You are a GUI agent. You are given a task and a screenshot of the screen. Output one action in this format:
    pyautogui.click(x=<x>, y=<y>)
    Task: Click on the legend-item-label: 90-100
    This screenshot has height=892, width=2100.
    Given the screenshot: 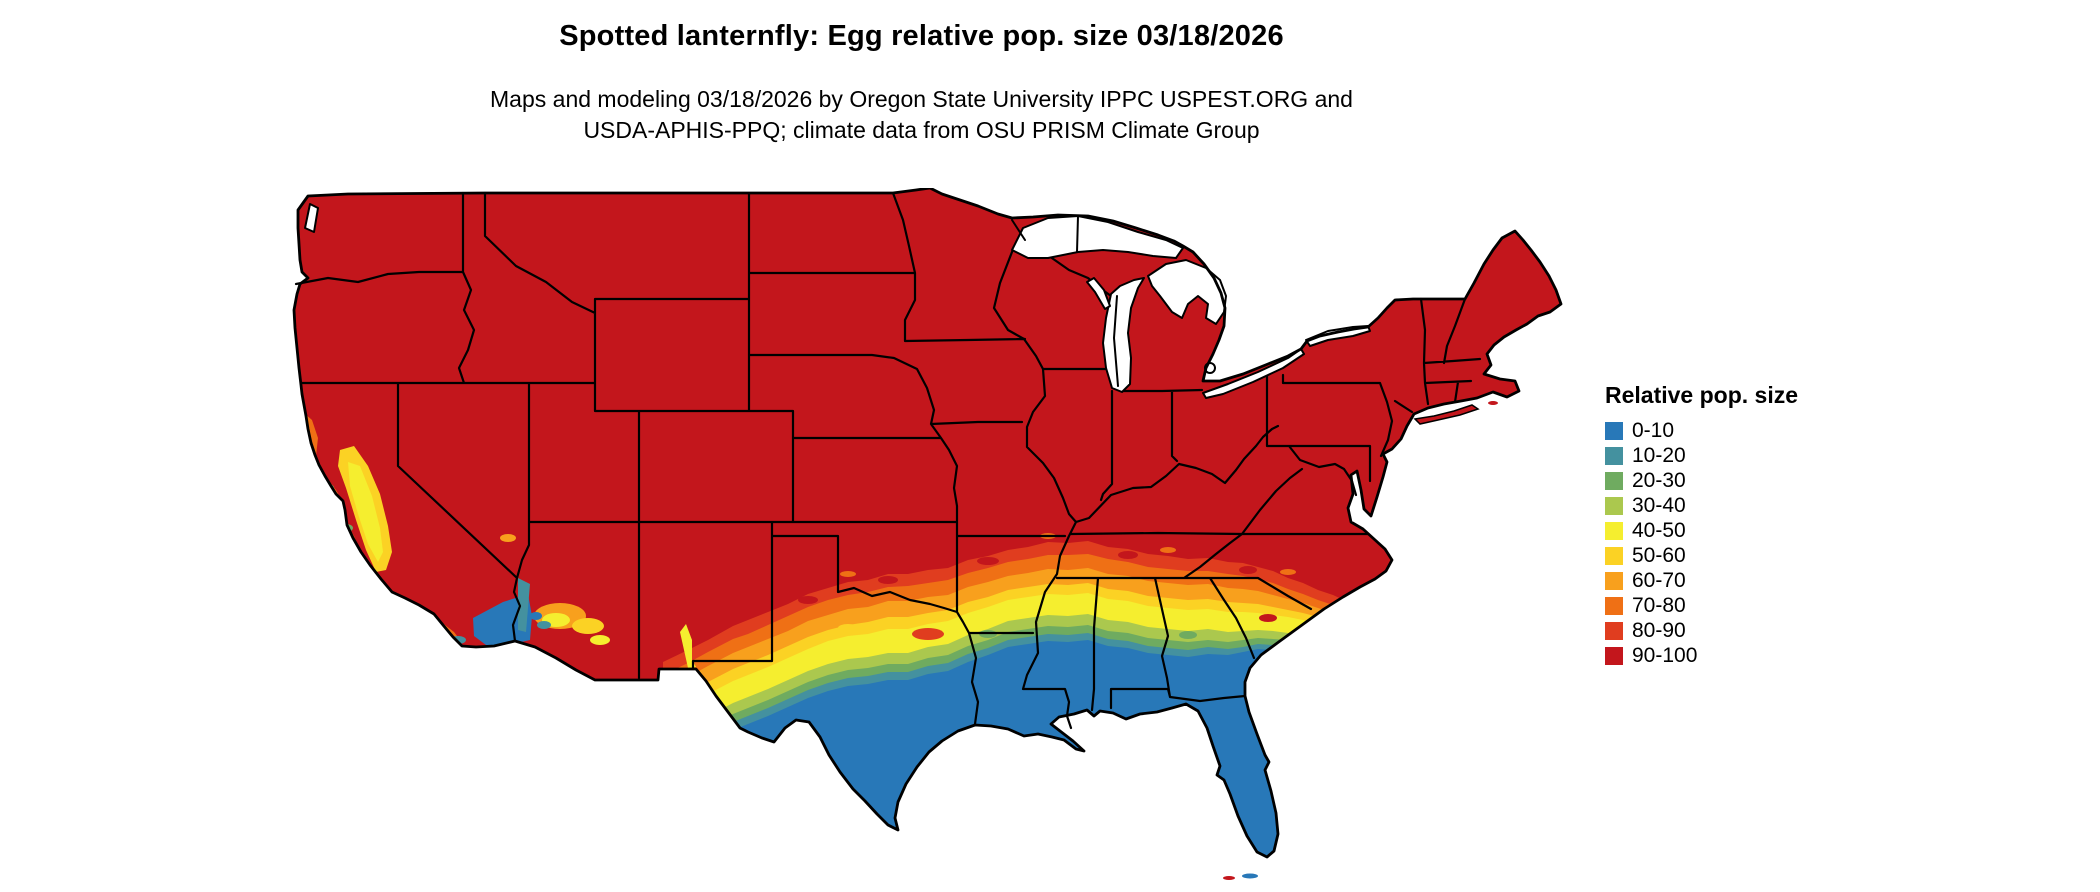 What is the action you would take?
    pyautogui.click(x=1665, y=655)
    